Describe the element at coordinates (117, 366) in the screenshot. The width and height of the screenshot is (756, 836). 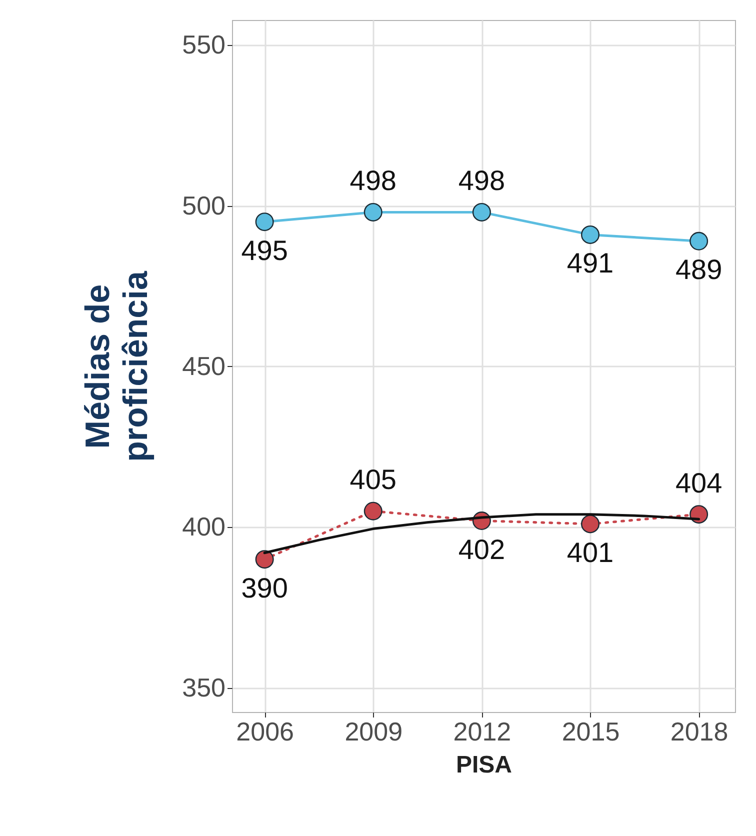
I see `y-axis-title: Médias de proficiência` at that location.